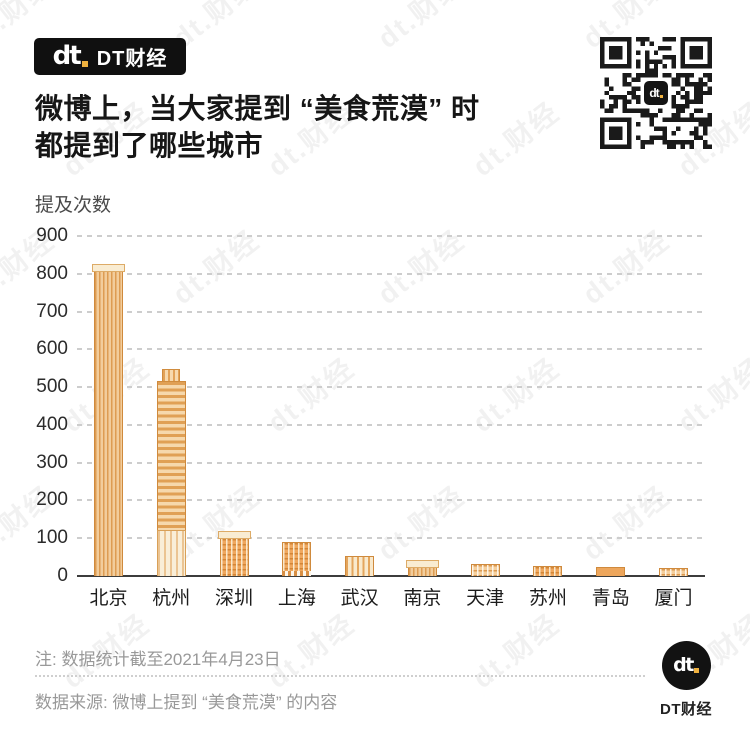  I want to click on y-tick-label: 900, so click(52, 235).